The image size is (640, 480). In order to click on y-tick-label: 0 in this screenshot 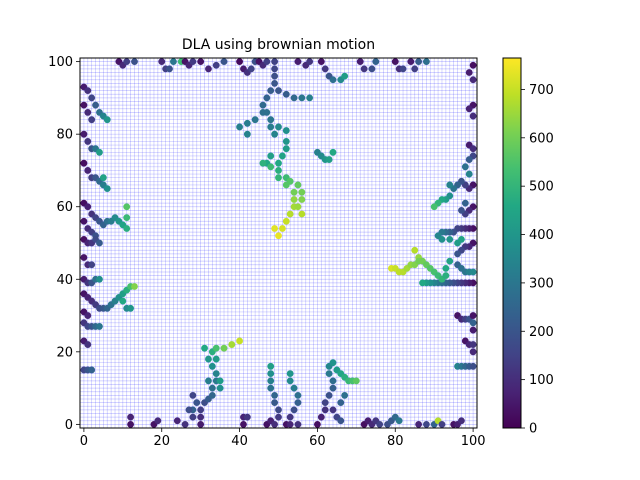, I will do `click(69, 425)`.